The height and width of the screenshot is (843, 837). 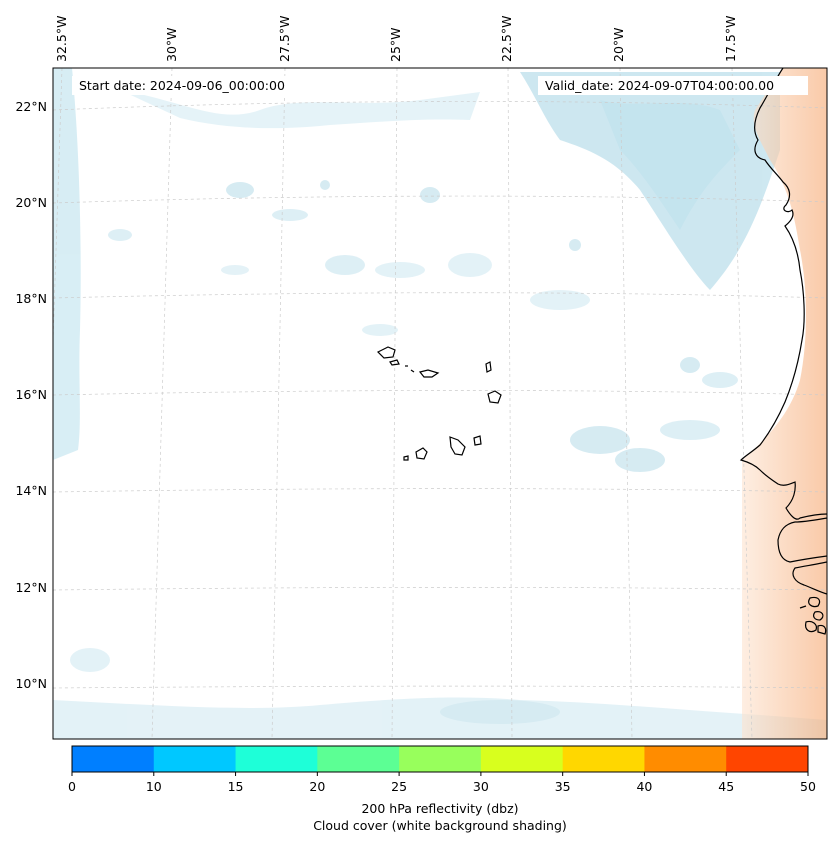 What do you see at coordinates (31, 106) in the screenshot?
I see `lat-label: 22°N` at bounding box center [31, 106].